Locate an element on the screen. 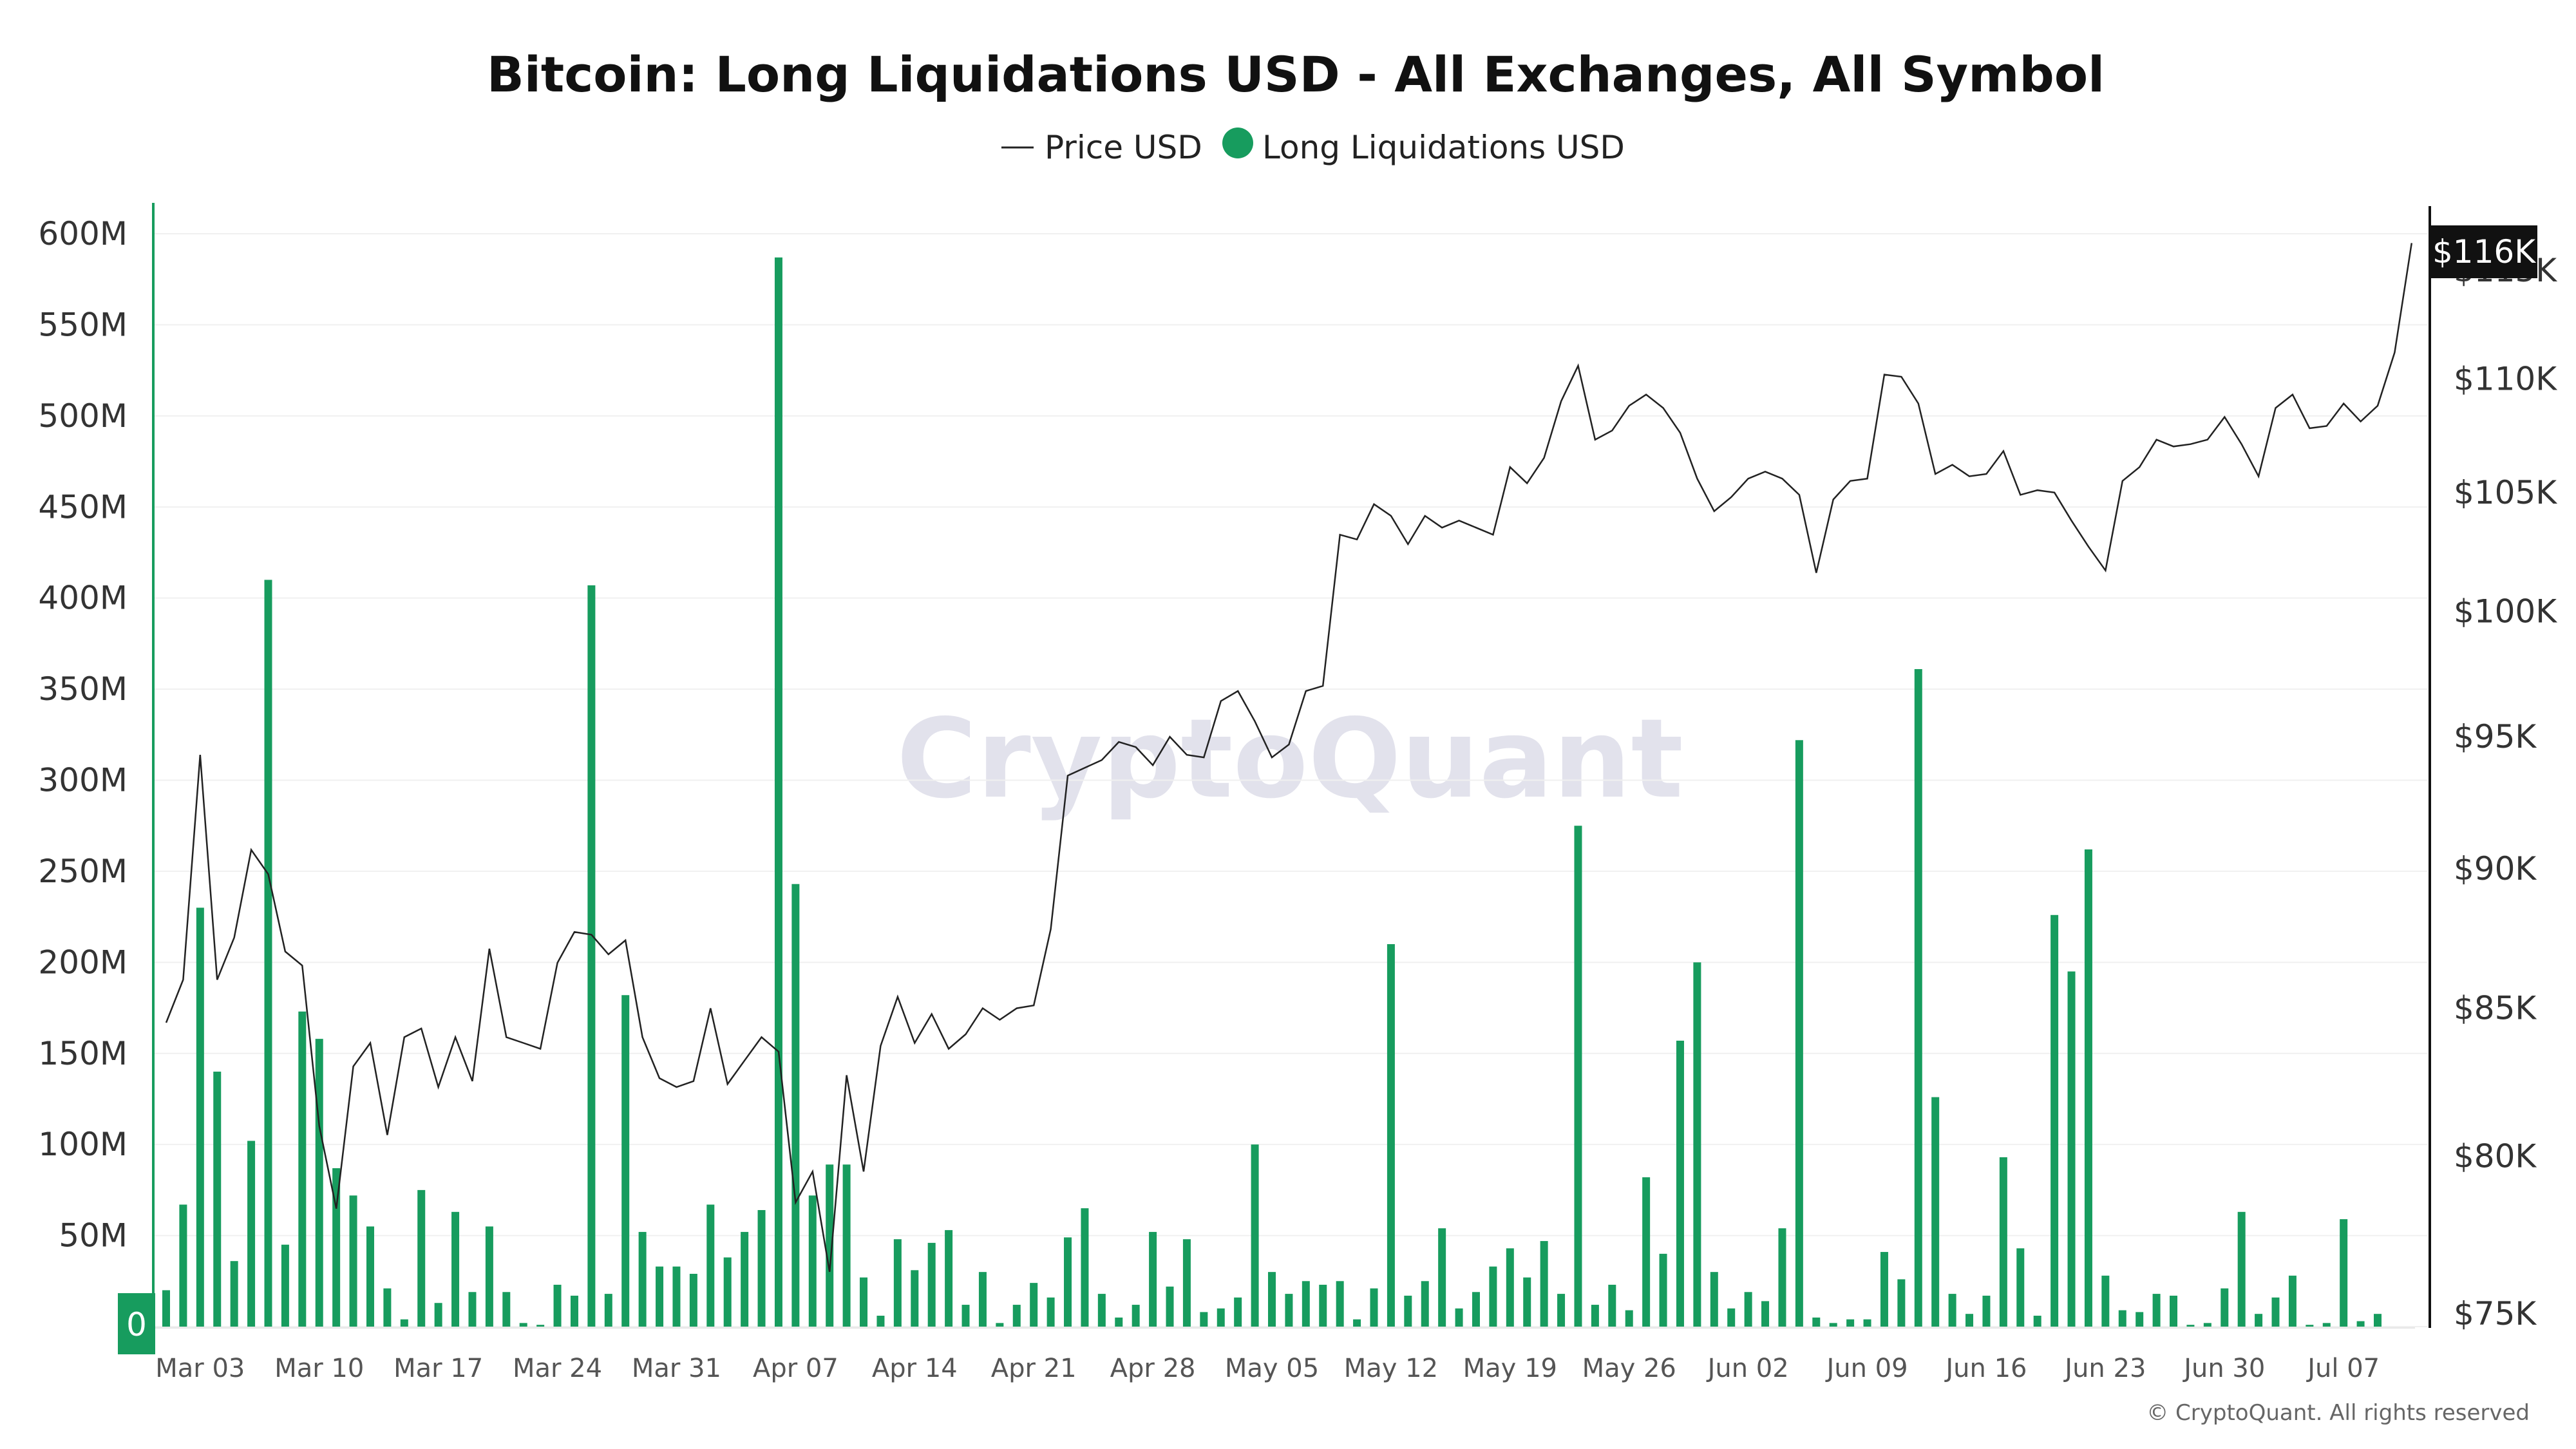 The height and width of the screenshot is (1449, 2576). legend-liquidations-dot is located at coordinates (1237, 143).